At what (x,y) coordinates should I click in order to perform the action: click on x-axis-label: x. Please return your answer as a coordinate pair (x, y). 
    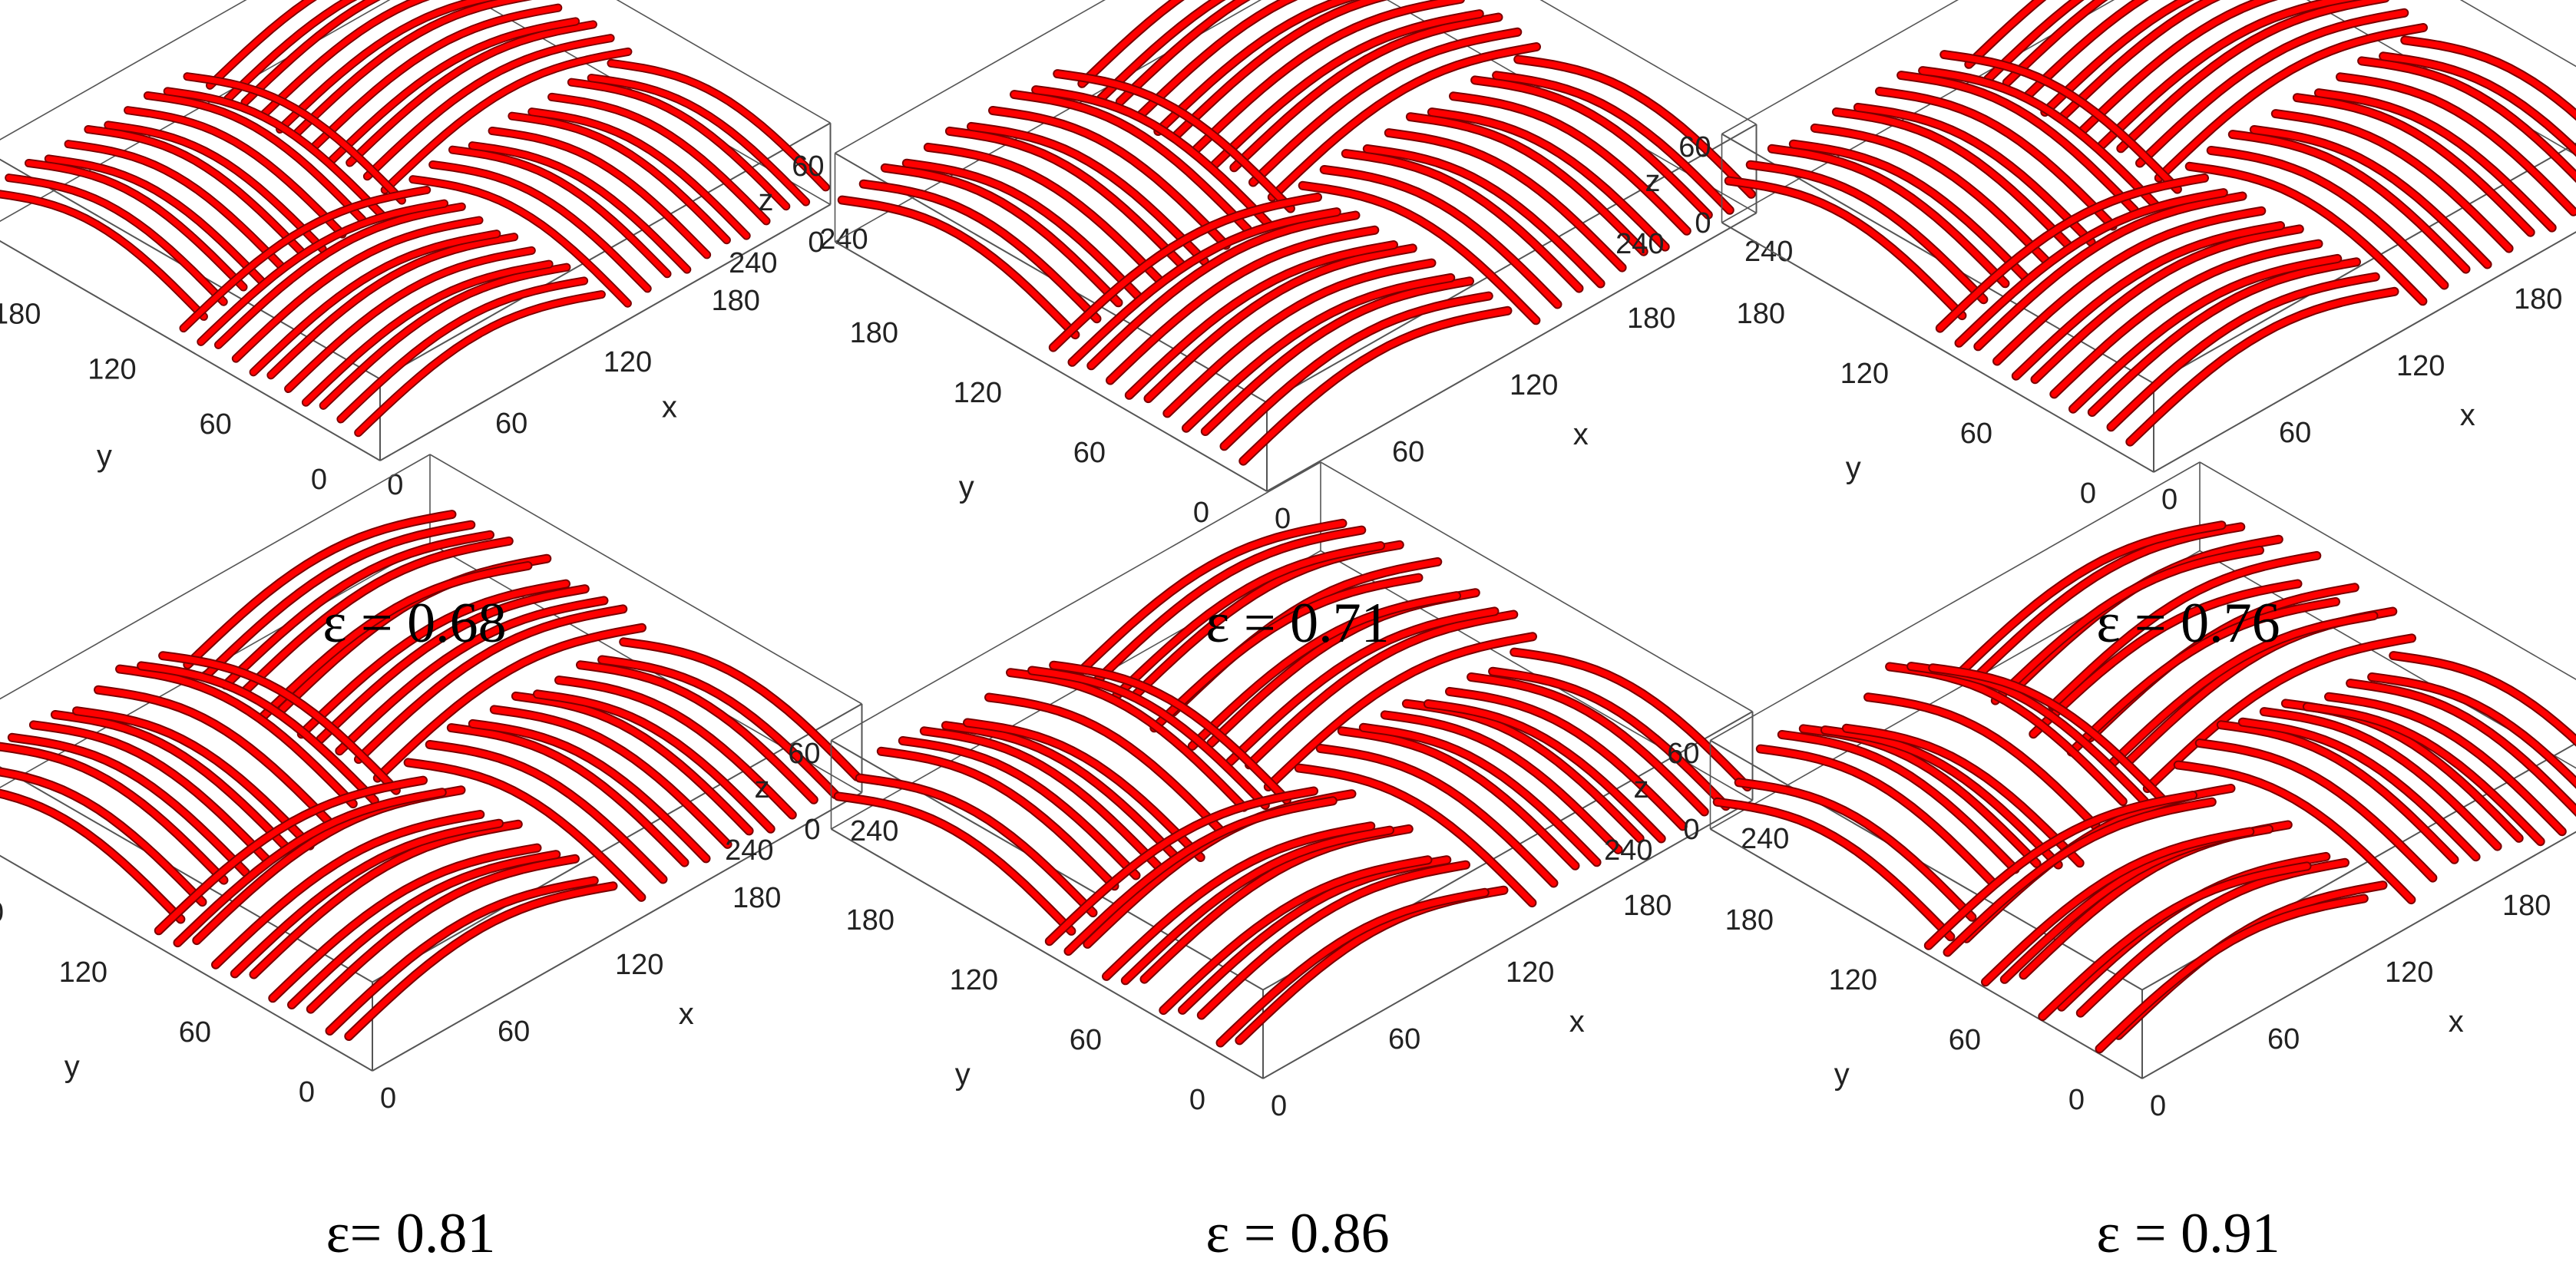
    Looking at the image, I should click on (1581, 435).